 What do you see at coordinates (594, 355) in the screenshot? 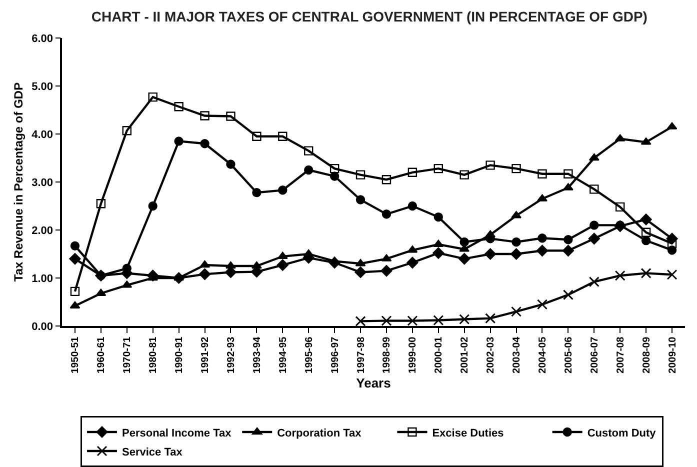
I see `x-tick-label: 2006-07` at bounding box center [594, 355].